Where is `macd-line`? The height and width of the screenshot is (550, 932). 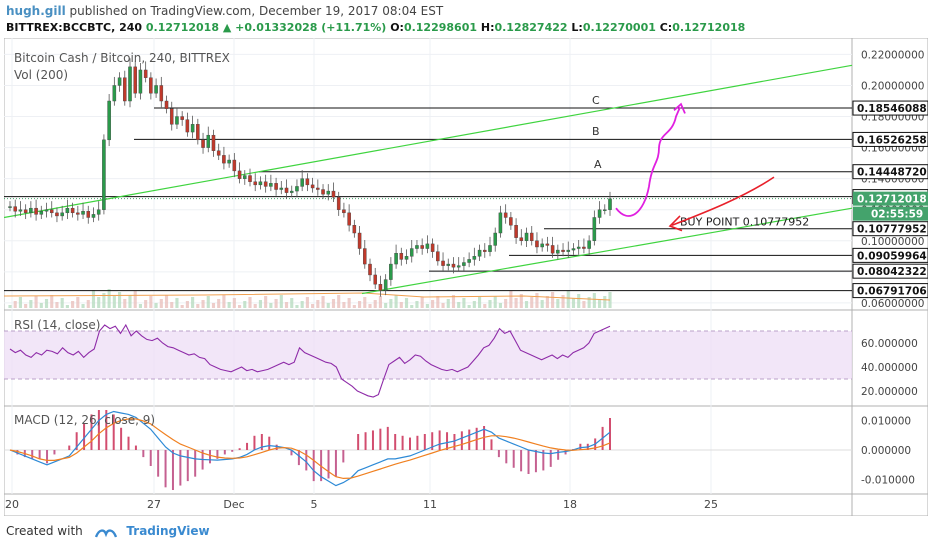 macd-line is located at coordinates (310, 448).